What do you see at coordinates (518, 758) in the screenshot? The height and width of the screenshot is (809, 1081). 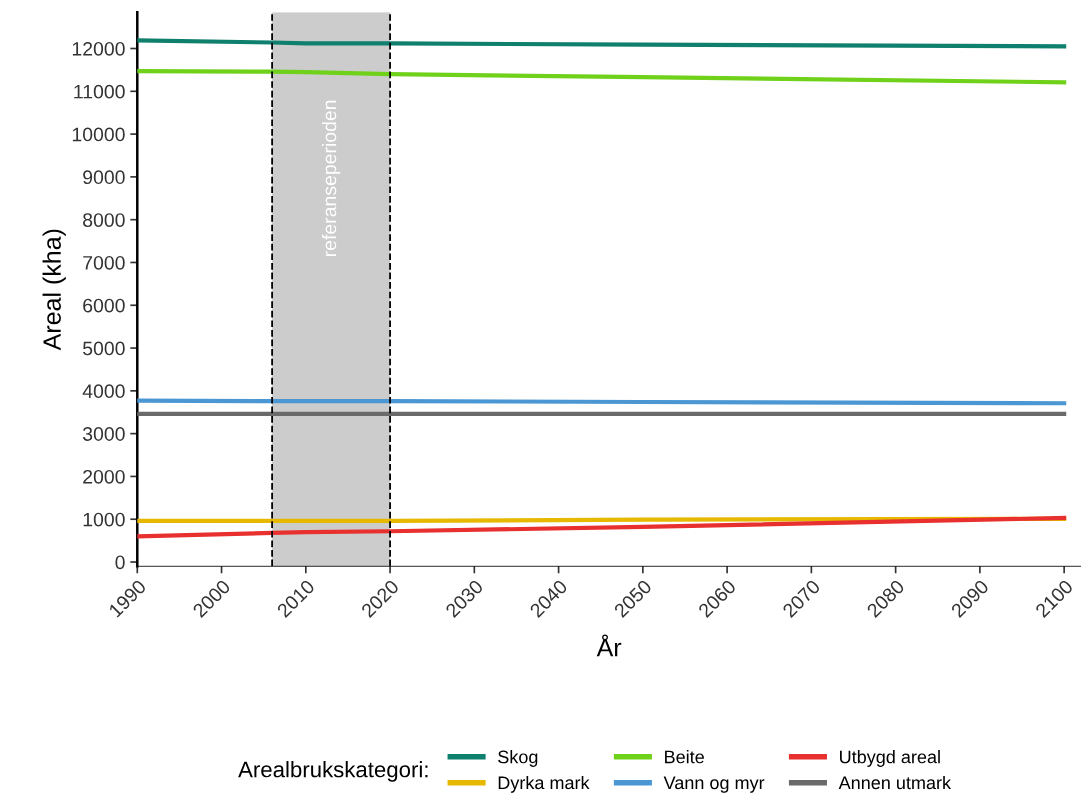 I see `legend-label: Skog` at bounding box center [518, 758].